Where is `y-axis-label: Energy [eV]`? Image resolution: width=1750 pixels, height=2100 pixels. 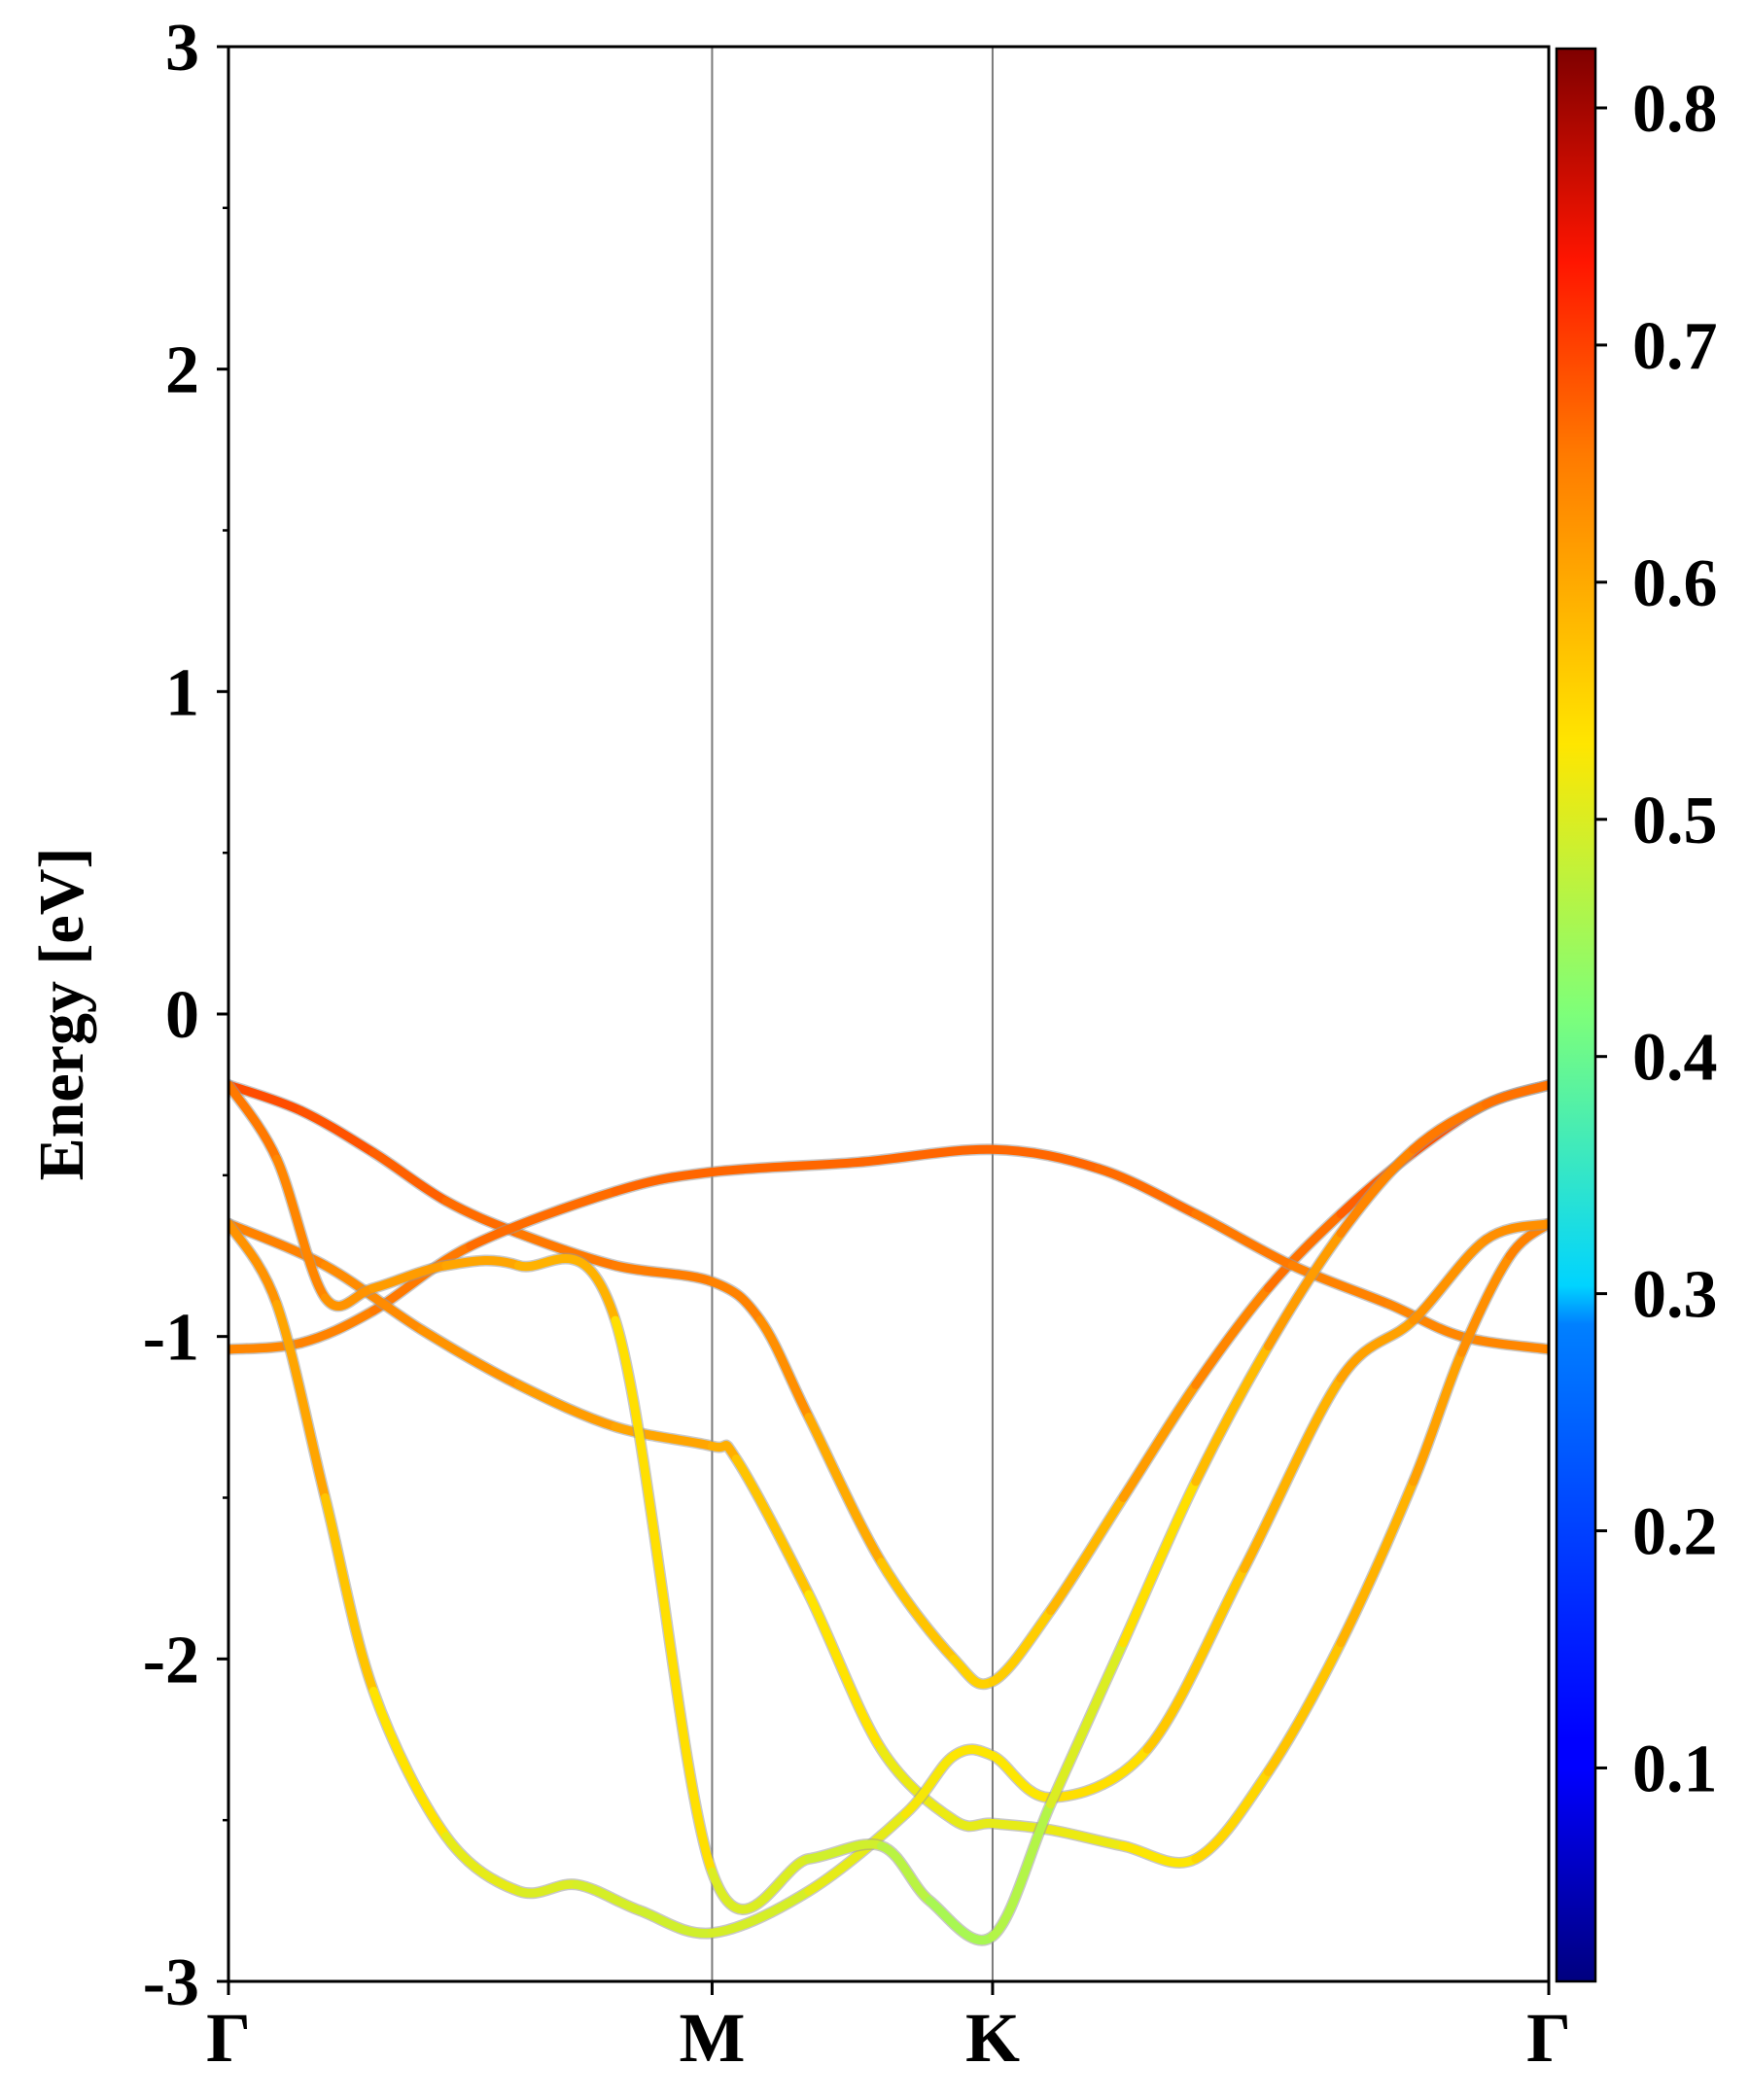 y-axis-label: Energy [eV] is located at coordinates (61, 1014).